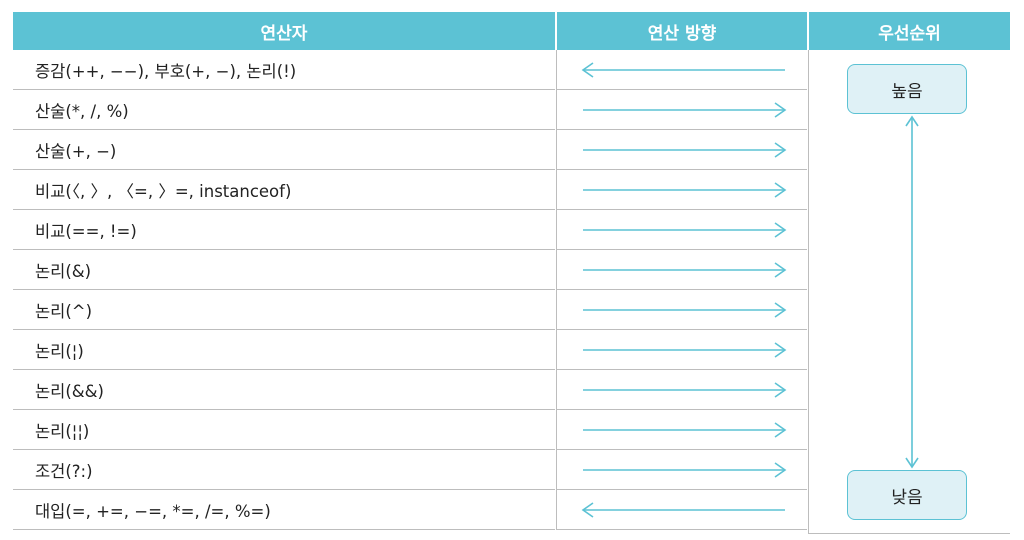  I want to click on table-row: 논리(&&), so click(410, 390).